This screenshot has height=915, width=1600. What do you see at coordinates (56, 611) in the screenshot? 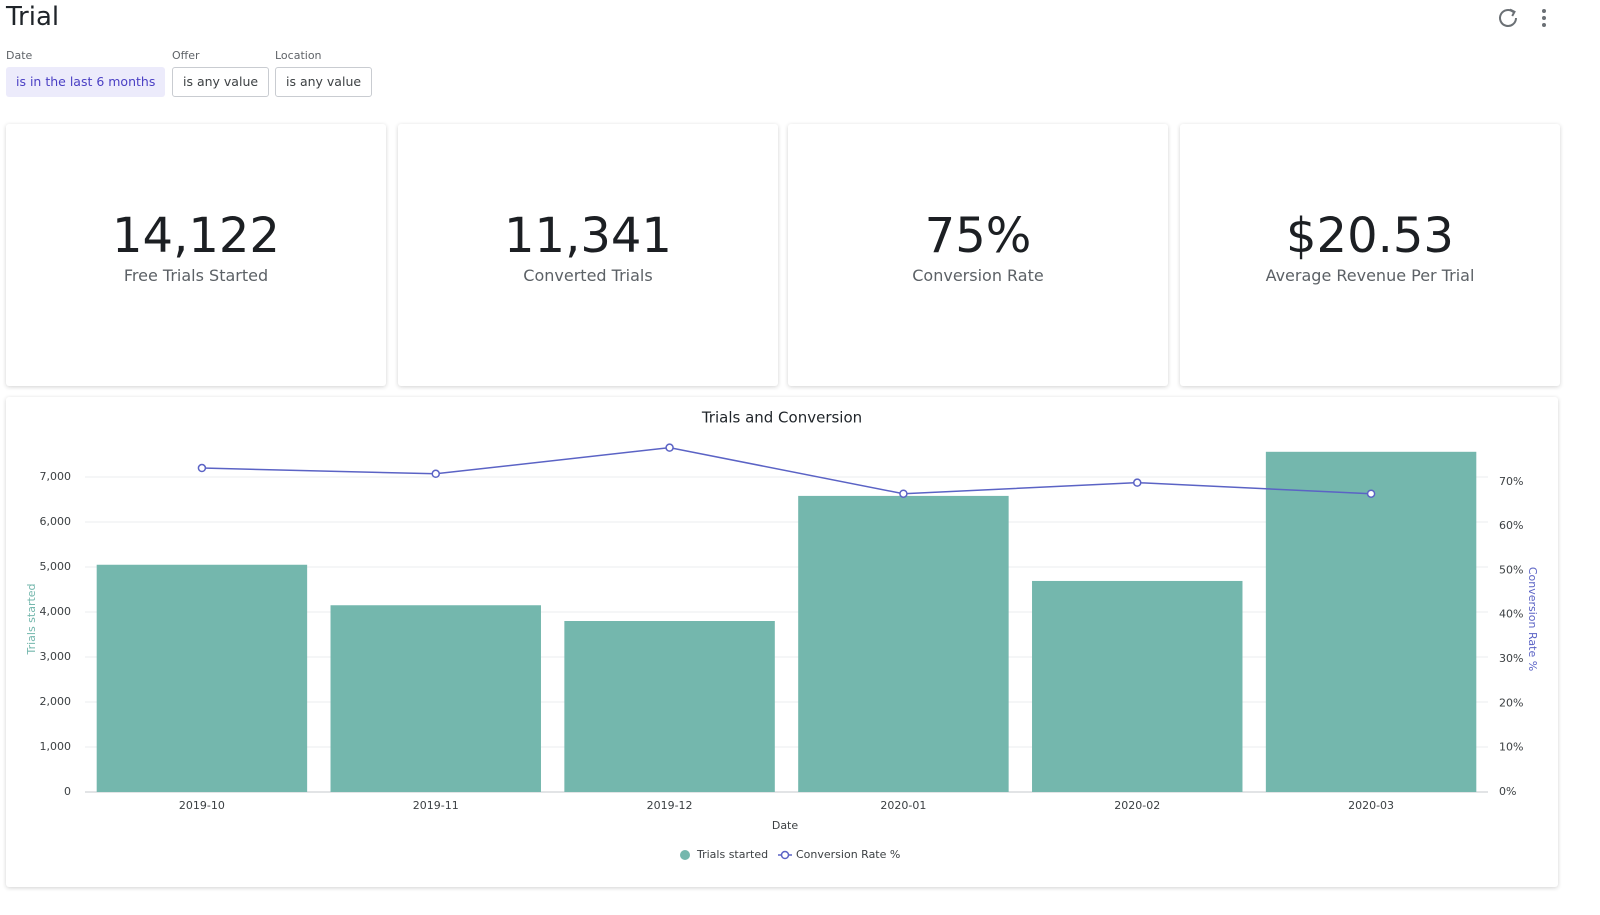
I see `y-tick-label: 4,000` at bounding box center [56, 611].